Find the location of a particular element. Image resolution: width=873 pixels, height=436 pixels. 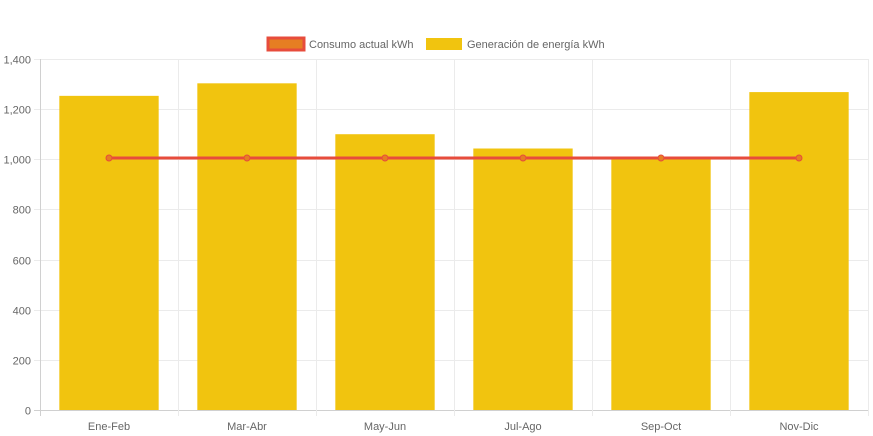

y-tick-label: 600 is located at coordinates (22, 262).